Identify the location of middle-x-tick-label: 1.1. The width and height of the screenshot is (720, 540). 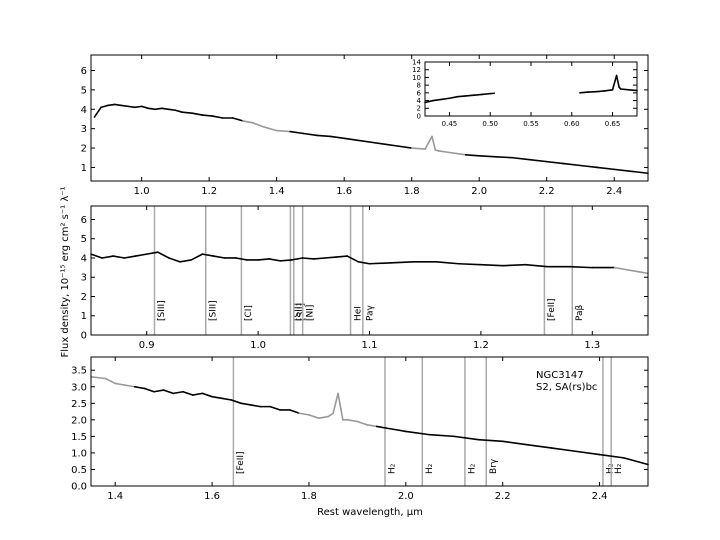
(370, 345).